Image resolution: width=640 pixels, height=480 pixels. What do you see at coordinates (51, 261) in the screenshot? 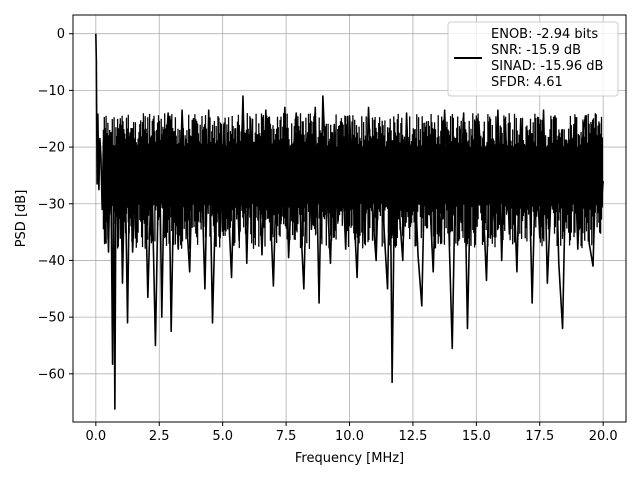
I see `y-tick-label: −40` at bounding box center [51, 261].